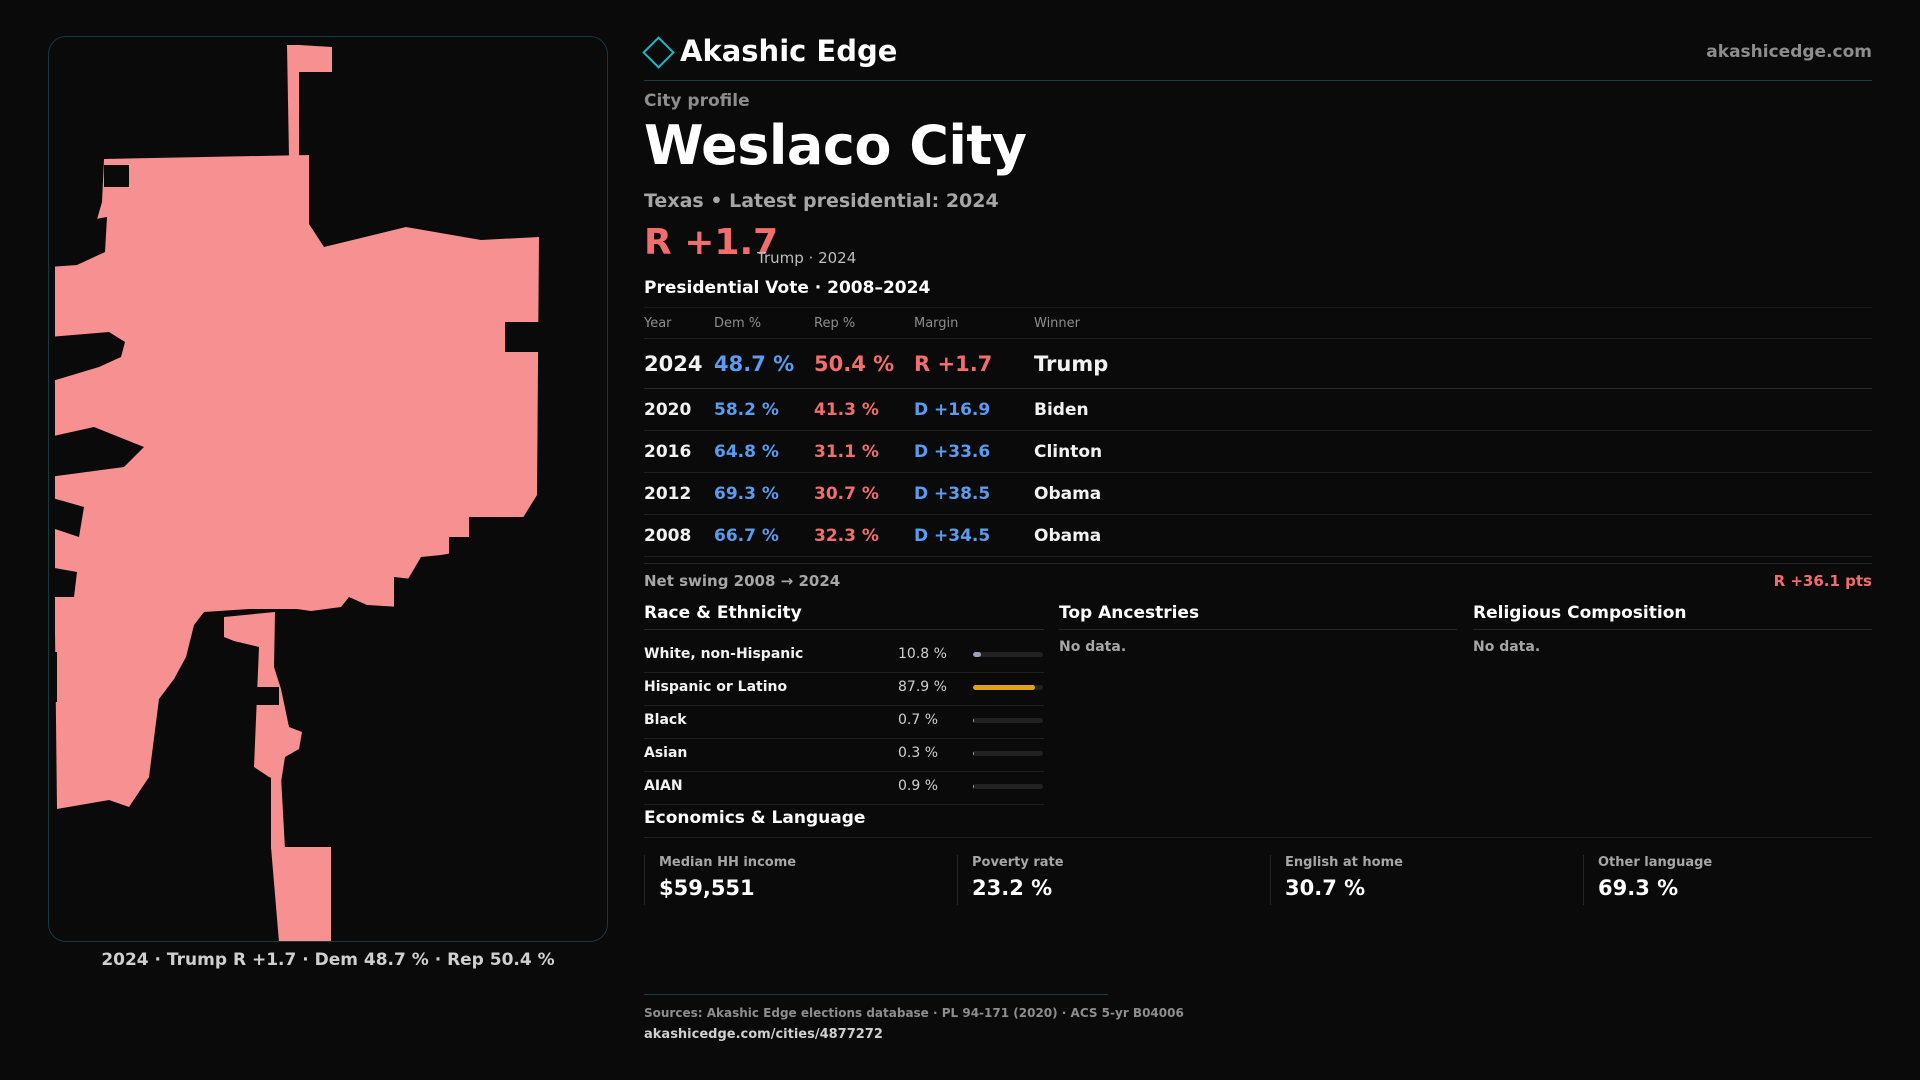  I want to click on list-item: AIAN 0.9 %, so click(844, 788).